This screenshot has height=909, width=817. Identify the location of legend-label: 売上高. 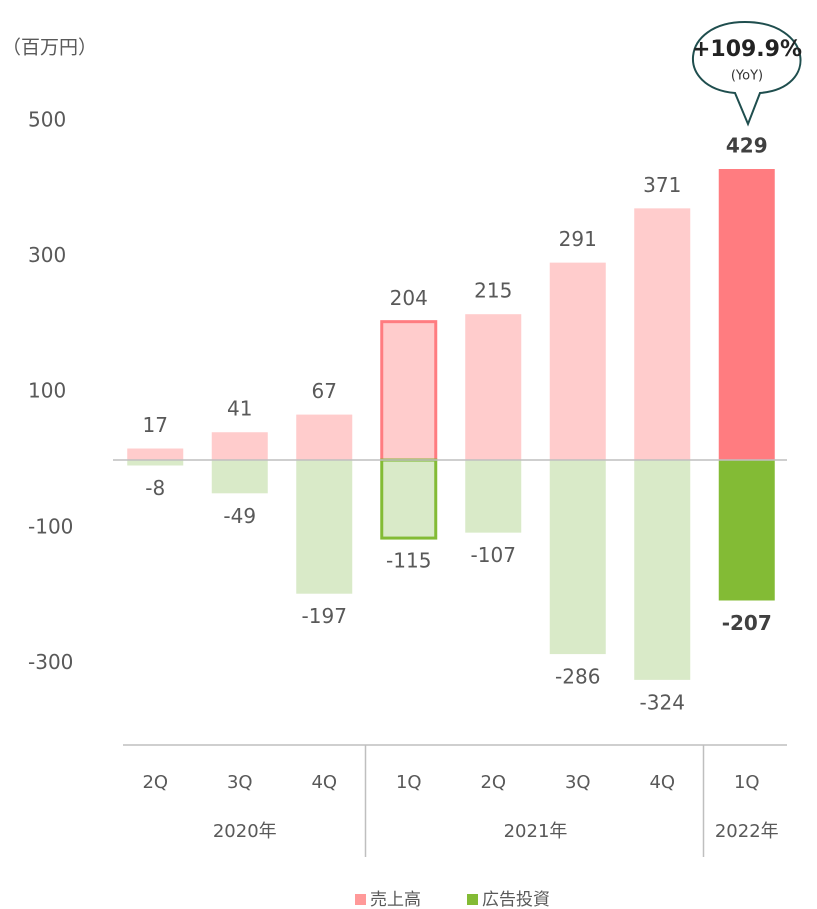
(395, 899).